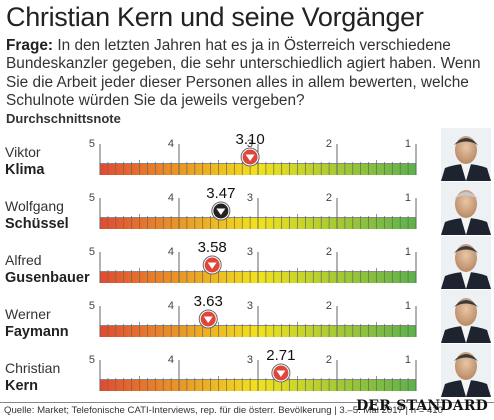 The height and width of the screenshot is (420, 494). What do you see at coordinates (208, 301) in the screenshot?
I see `value-label: 3.63` at bounding box center [208, 301].